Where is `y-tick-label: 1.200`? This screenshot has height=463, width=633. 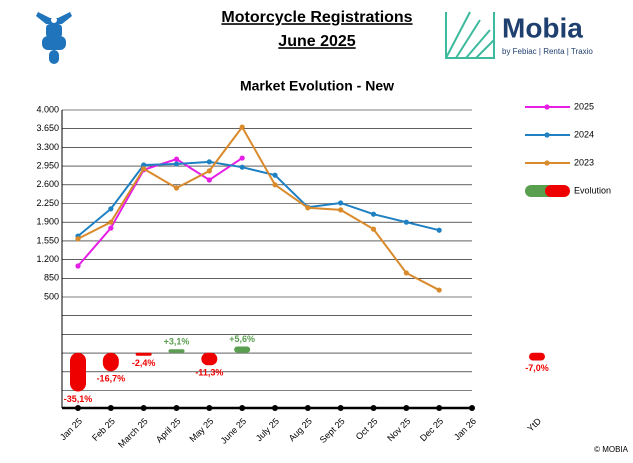 y-tick-label: 1.200 is located at coordinates (47, 259).